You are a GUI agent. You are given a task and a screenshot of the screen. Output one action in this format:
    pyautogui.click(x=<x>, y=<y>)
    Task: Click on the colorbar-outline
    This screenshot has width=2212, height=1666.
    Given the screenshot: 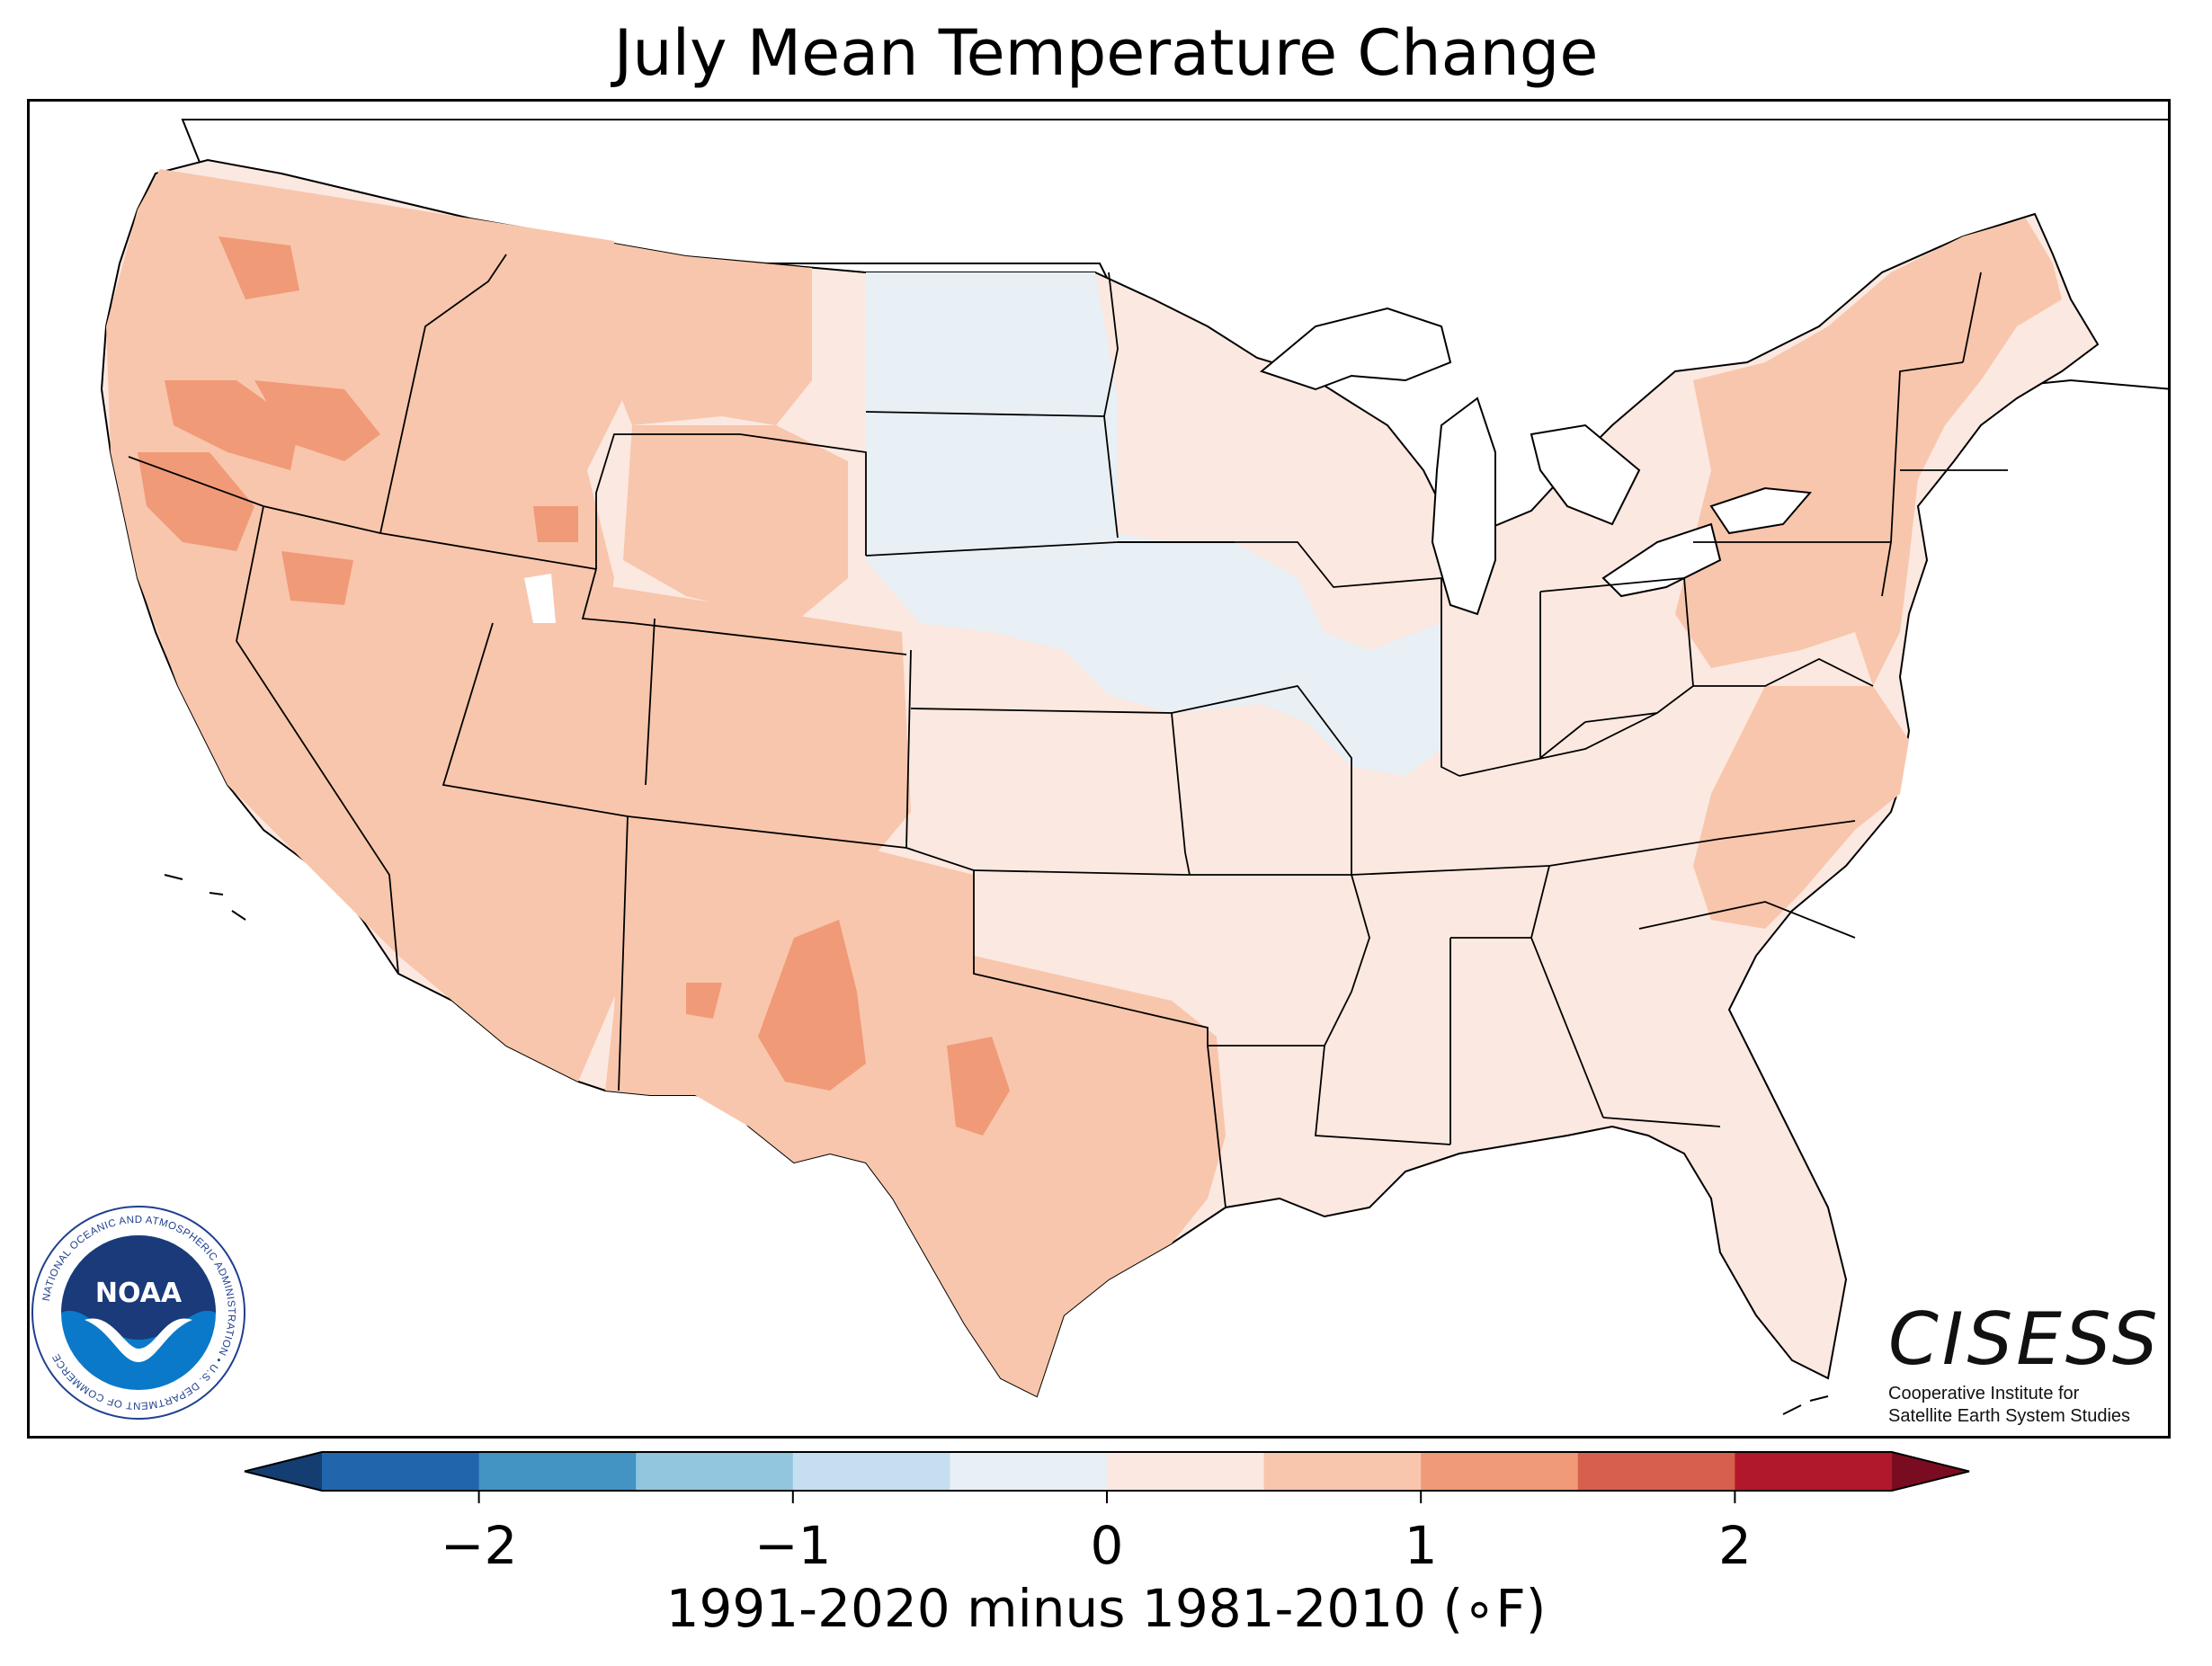 What is the action you would take?
    pyautogui.click(x=1107, y=1471)
    